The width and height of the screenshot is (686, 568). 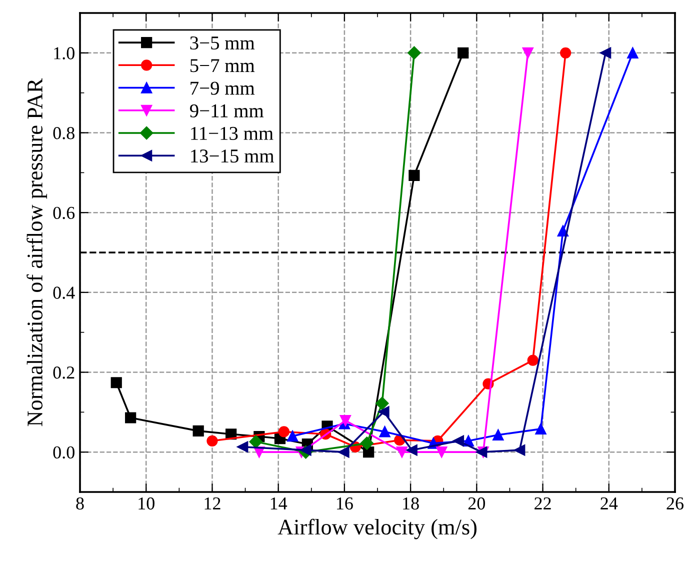 I want to click on legend-label: 9−11 mm, so click(x=227, y=111).